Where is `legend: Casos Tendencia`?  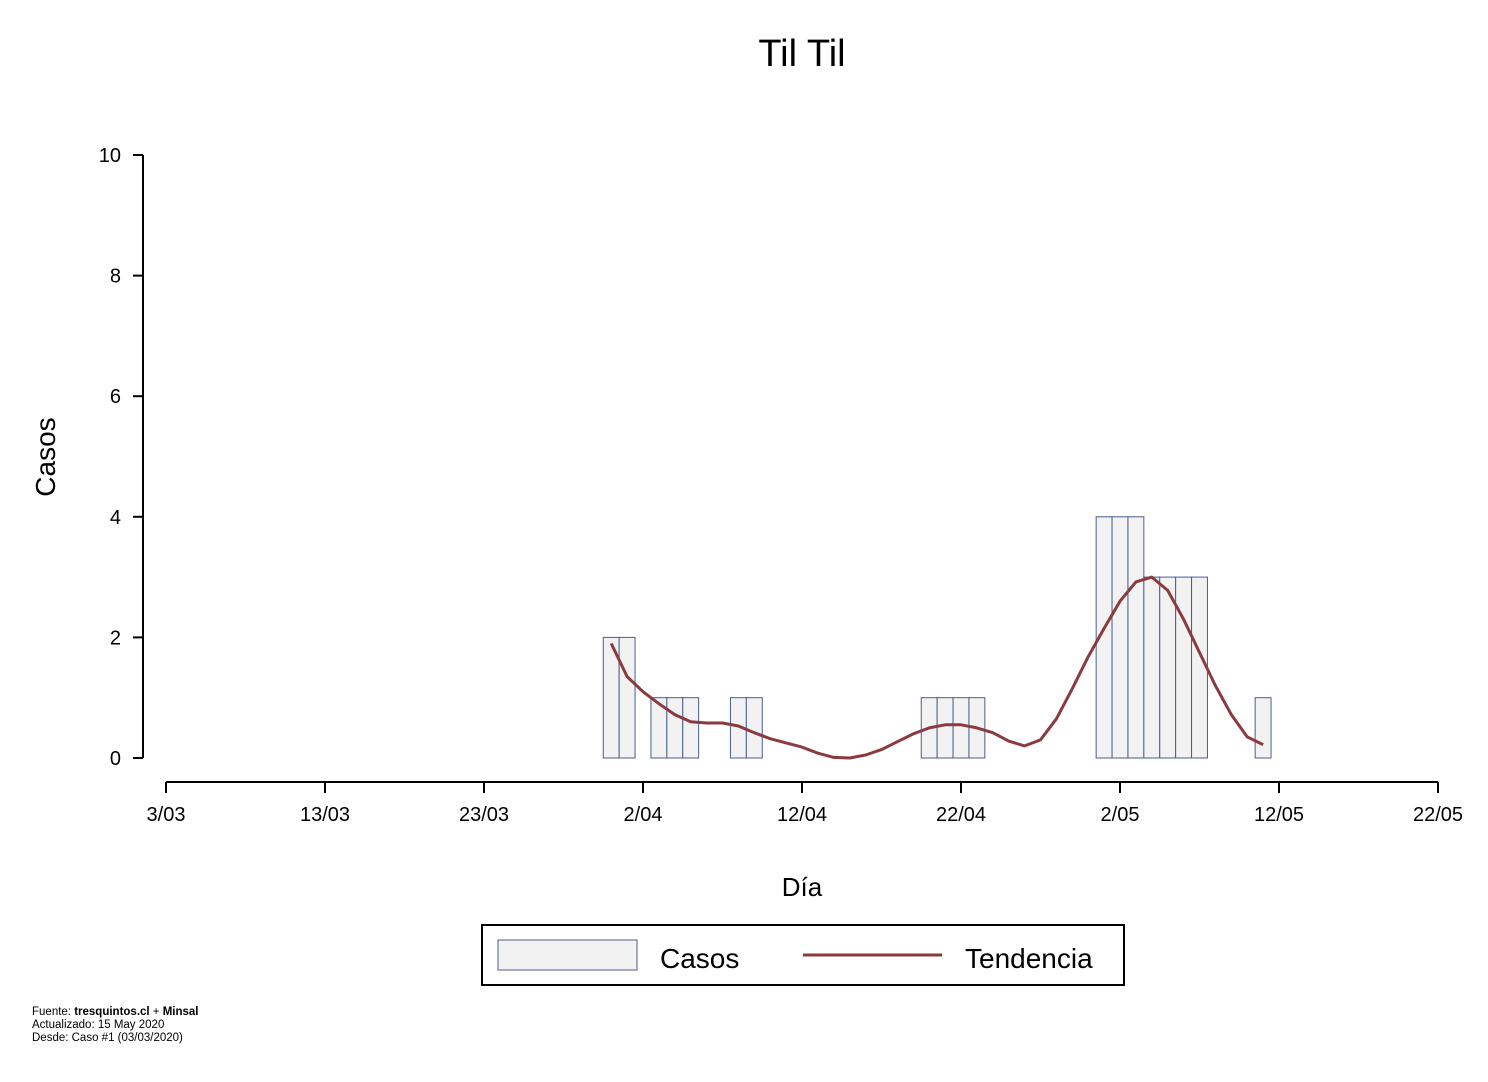
legend: Casos Tendencia is located at coordinates (803, 955).